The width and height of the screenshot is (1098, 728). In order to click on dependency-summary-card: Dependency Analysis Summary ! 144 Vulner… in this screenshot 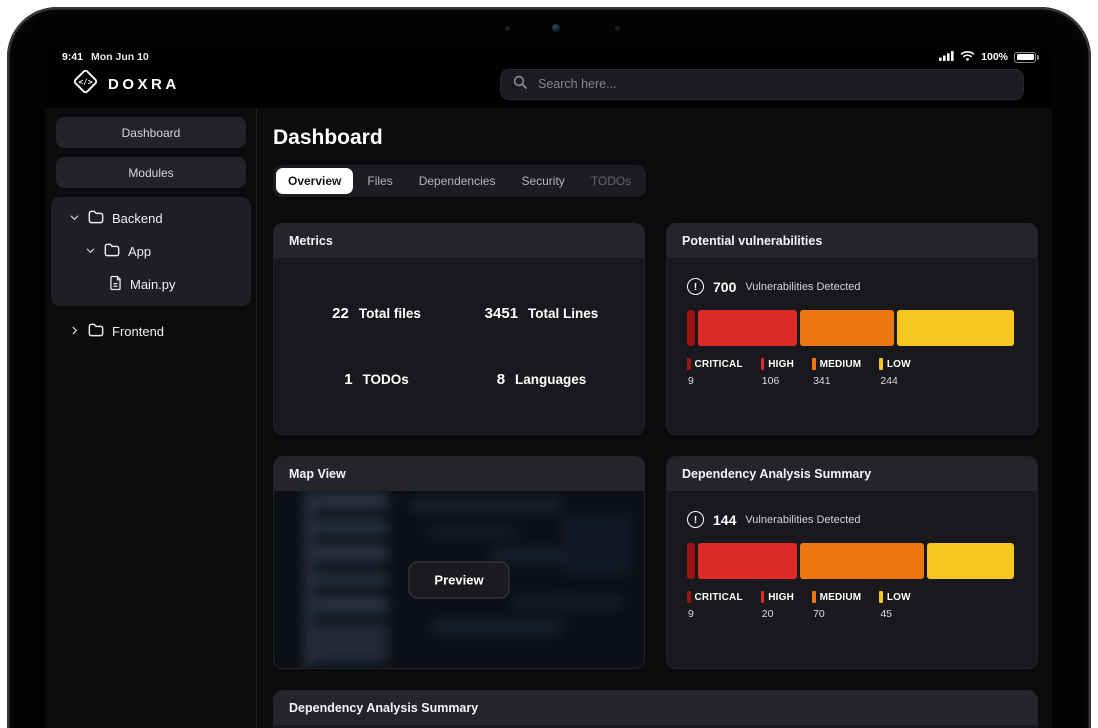, I will do `click(852, 562)`.